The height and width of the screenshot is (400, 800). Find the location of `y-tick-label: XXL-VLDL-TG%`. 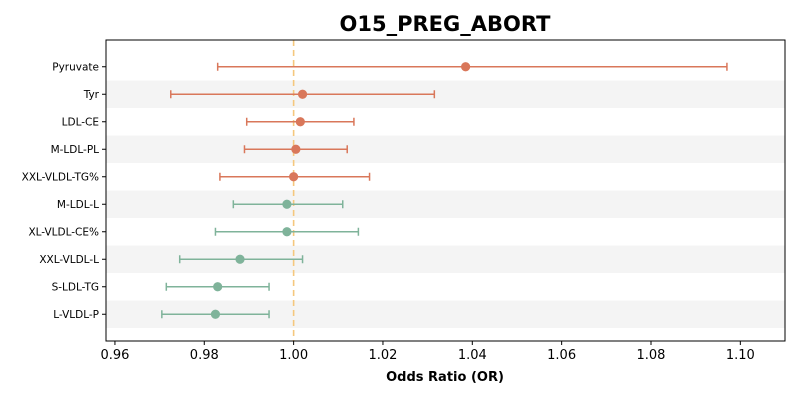

y-tick-label: XXL-VLDL-TG% is located at coordinates (60, 178).